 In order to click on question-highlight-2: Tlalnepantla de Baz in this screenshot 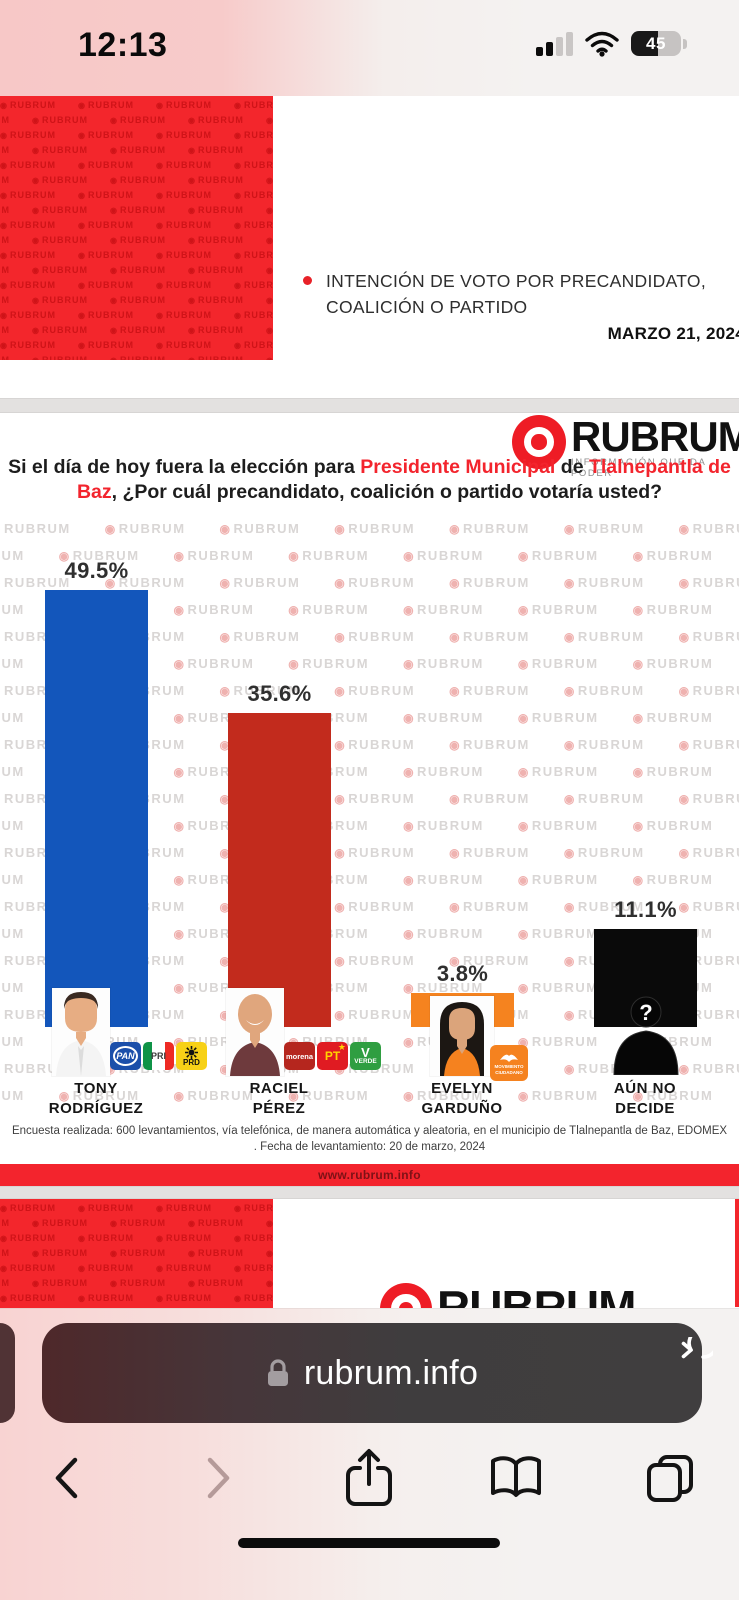, I will do `click(403, 480)`.